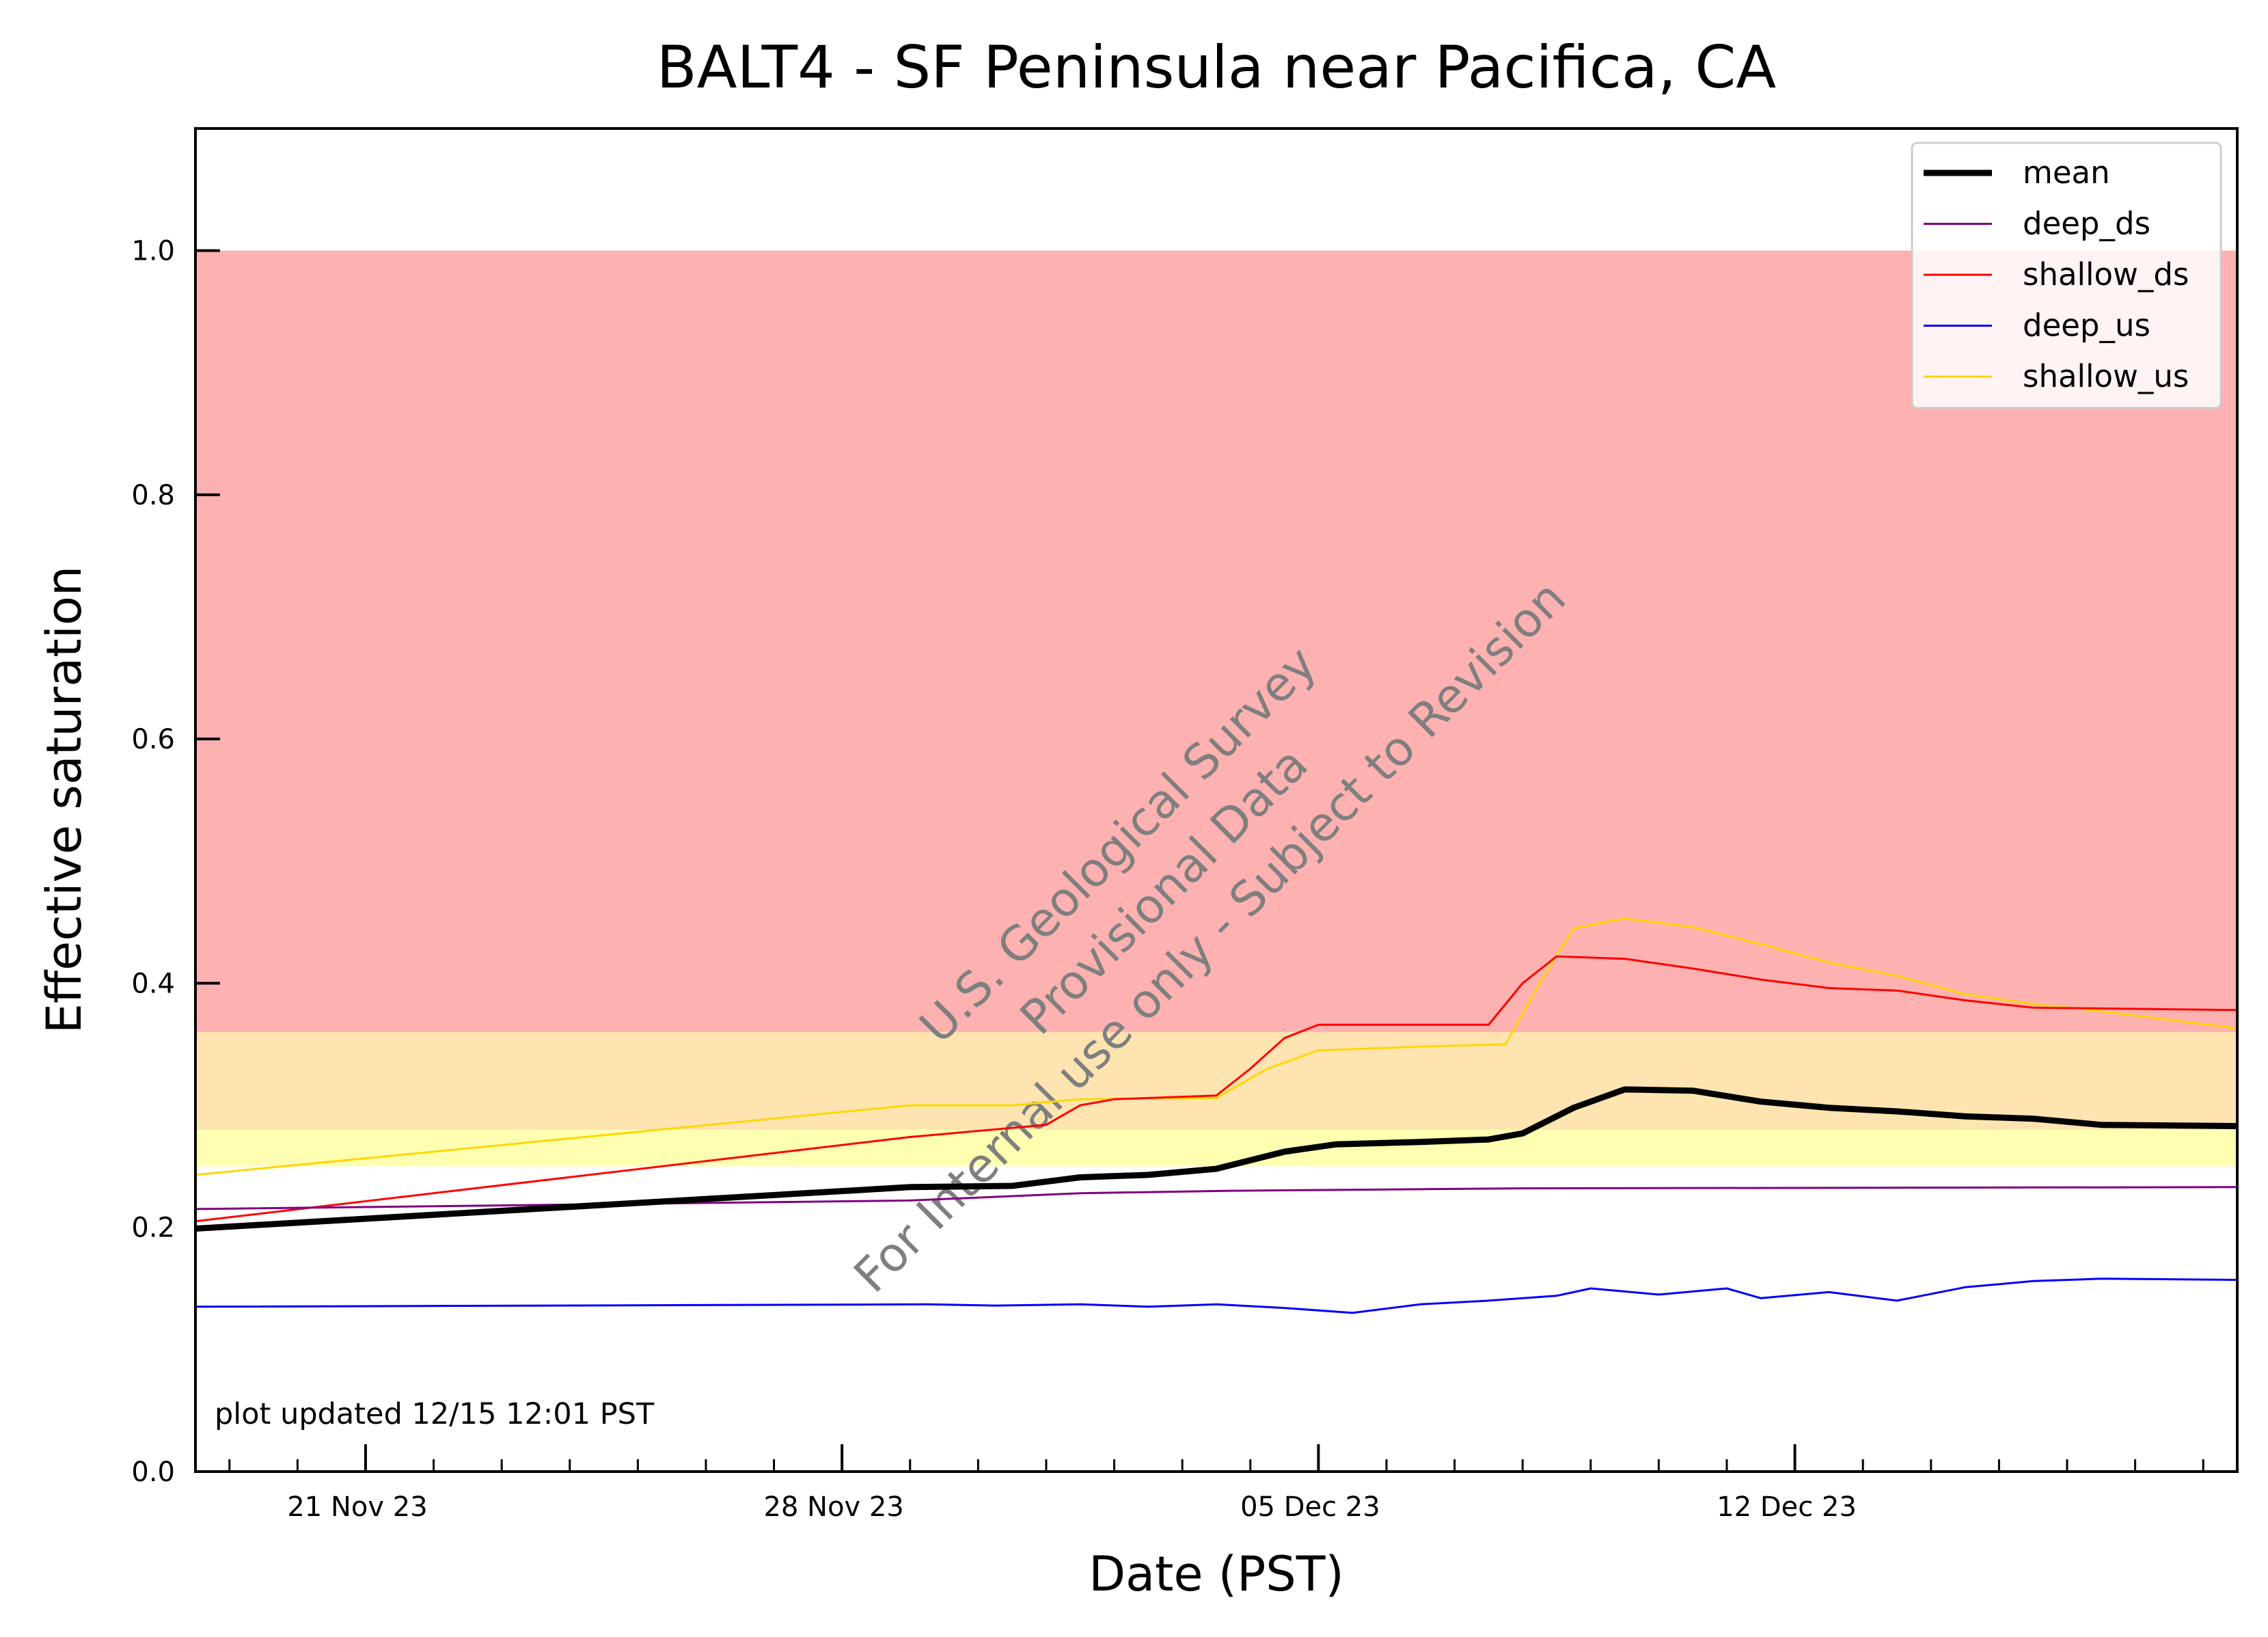 The image size is (2268, 1637). Describe the element at coordinates (153, 983) in the screenshot. I see `y-tick-label: 0.4` at that location.